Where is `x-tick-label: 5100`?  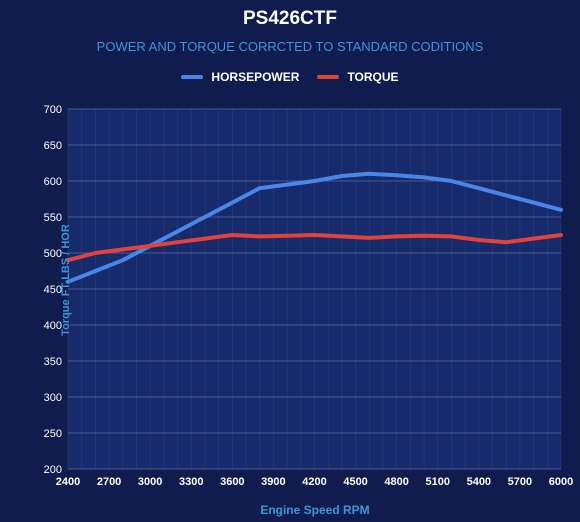
x-tick-label: 5100 is located at coordinates (438, 482).